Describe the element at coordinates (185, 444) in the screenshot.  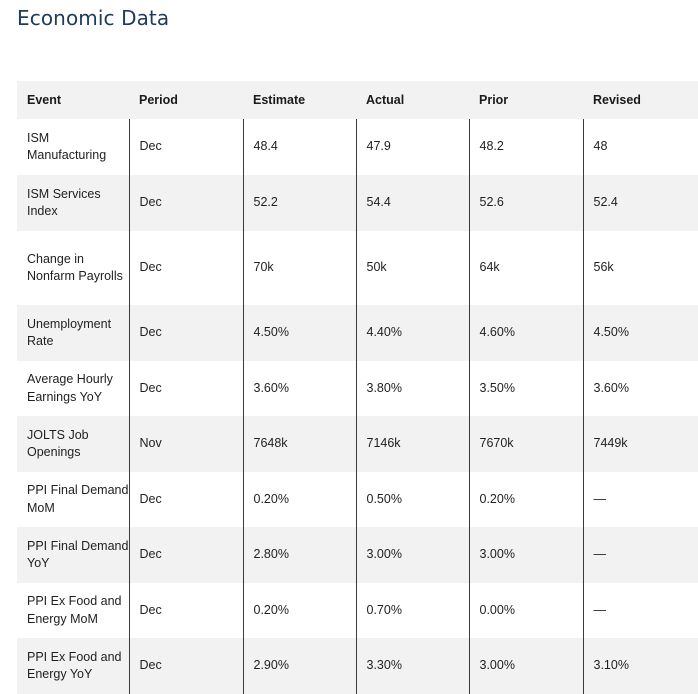
I see `cell-period: Nov` at that location.